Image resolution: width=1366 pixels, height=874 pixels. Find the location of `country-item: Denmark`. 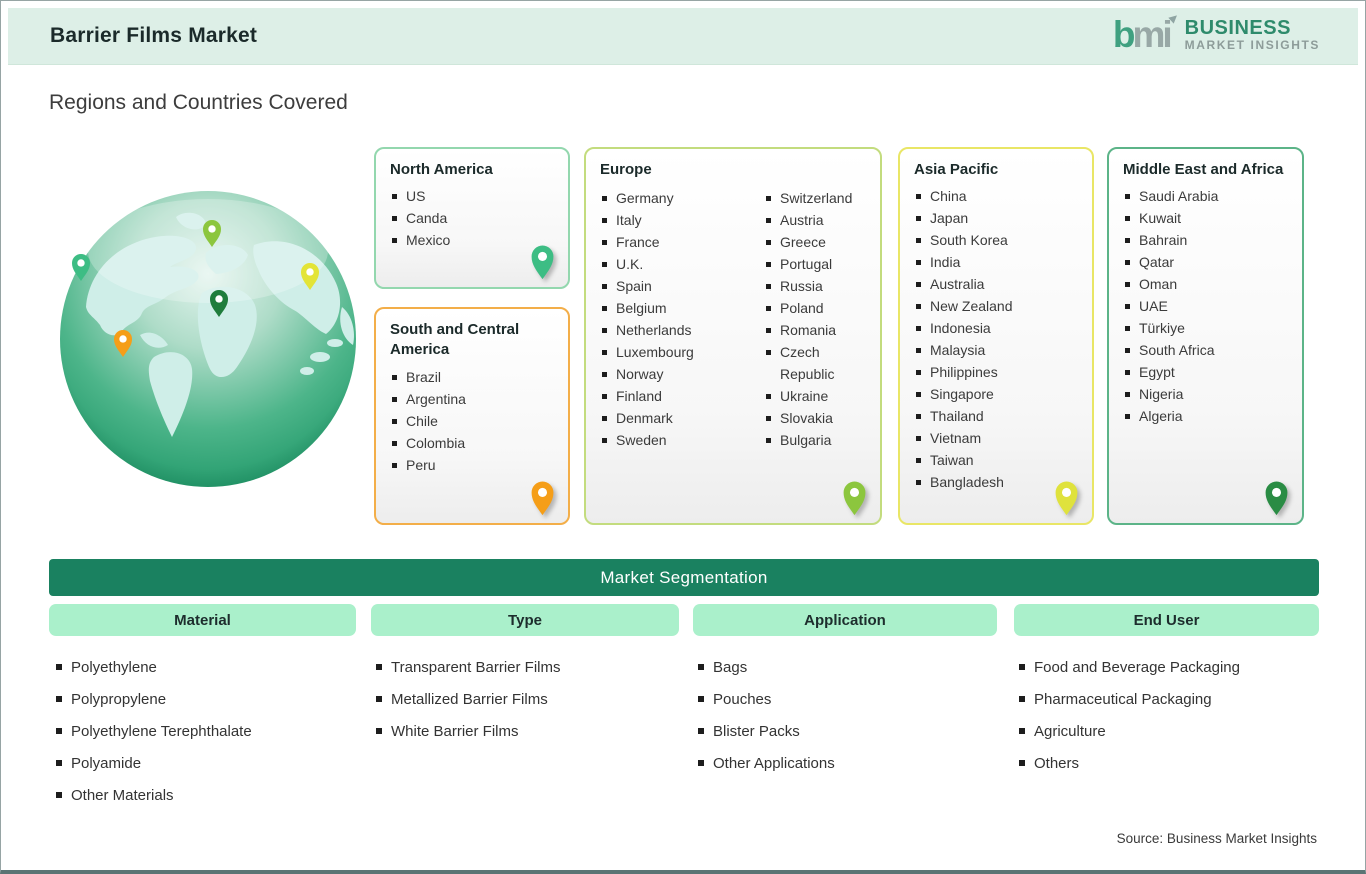

country-item: Denmark is located at coordinates (678, 418).